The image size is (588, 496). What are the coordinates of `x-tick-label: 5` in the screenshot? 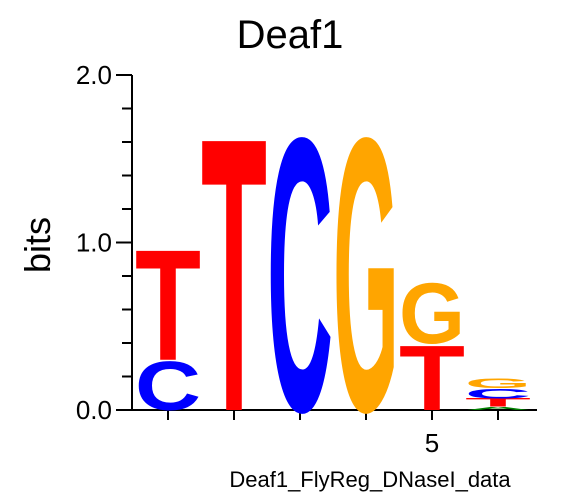 It's located at (432, 443).